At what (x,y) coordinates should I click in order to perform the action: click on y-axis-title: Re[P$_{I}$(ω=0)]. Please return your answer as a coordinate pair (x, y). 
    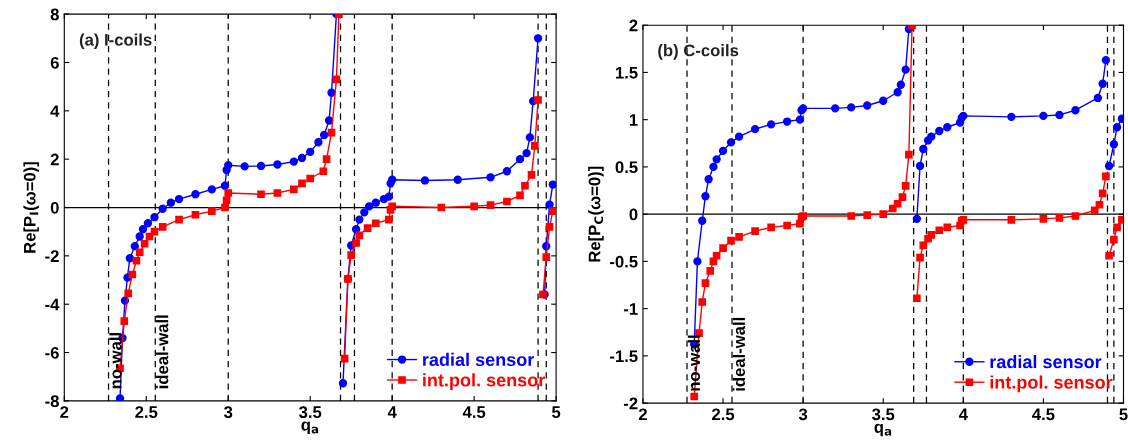
    Looking at the image, I should click on (31, 207).